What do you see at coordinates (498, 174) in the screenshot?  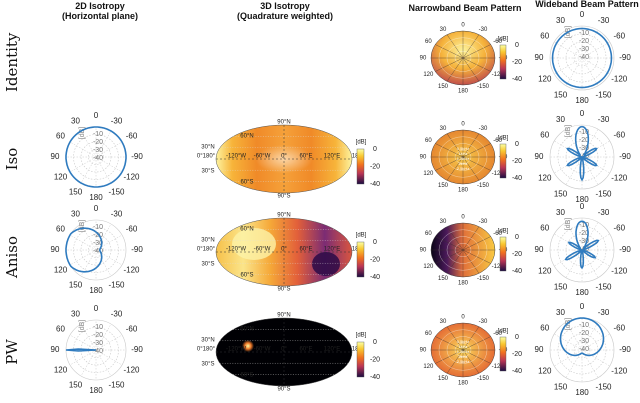 I see `narrowband-angle-label: -120` at bounding box center [498, 174].